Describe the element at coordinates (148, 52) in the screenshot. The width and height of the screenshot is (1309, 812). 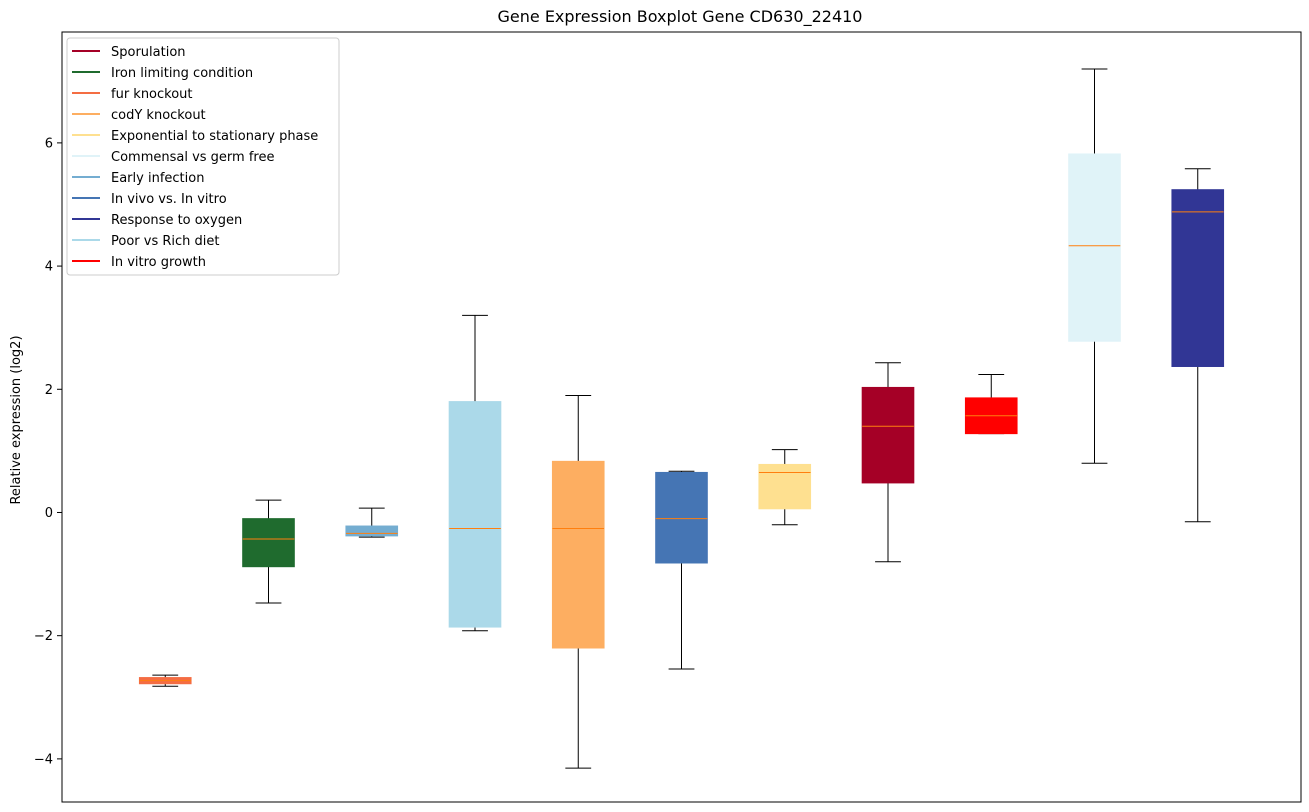
I see `legend-label: Sporulation` at that location.